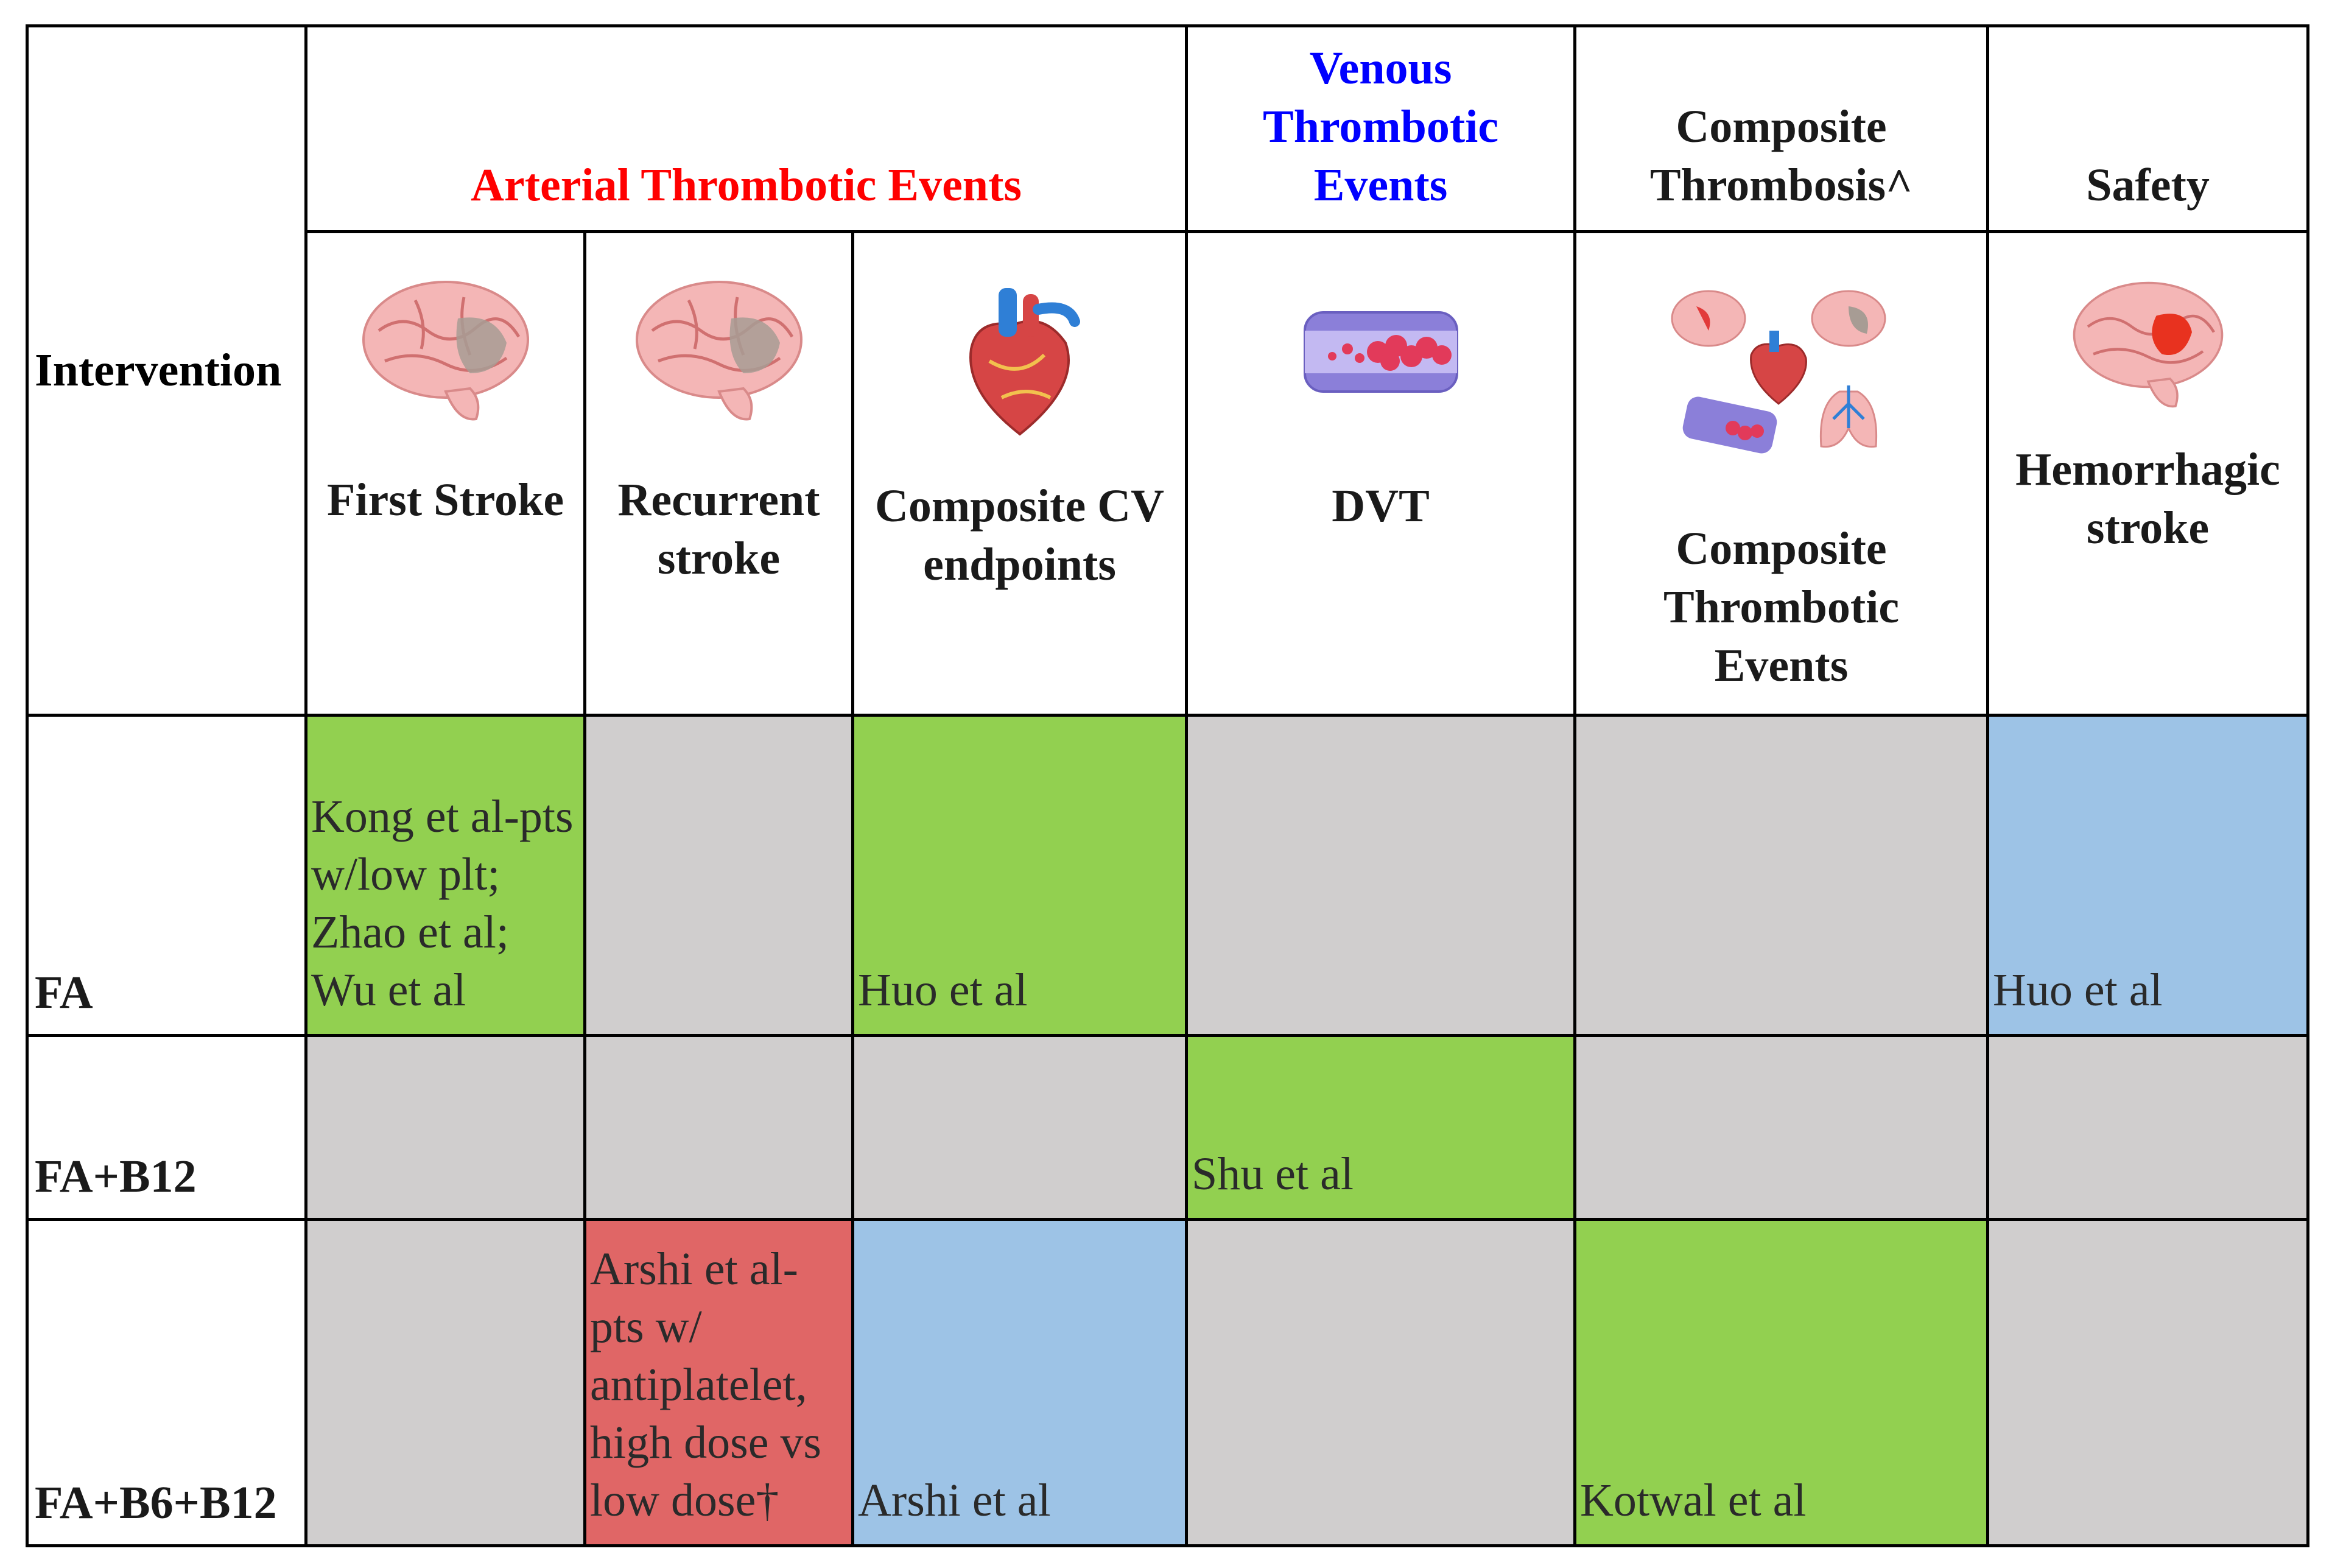 Image resolution: width=2332 pixels, height=1568 pixels. Describe the element at coordinates (1019, 535) in the screenshot. I see `column-label-composite-cv: Composite CV endpoints` at that location.